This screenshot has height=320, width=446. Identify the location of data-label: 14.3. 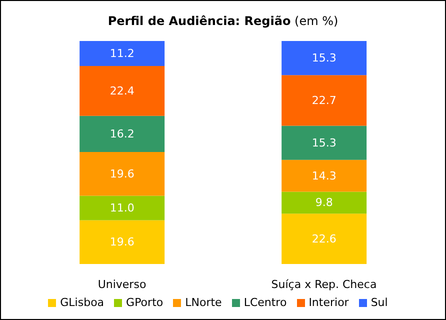
(324, 175).